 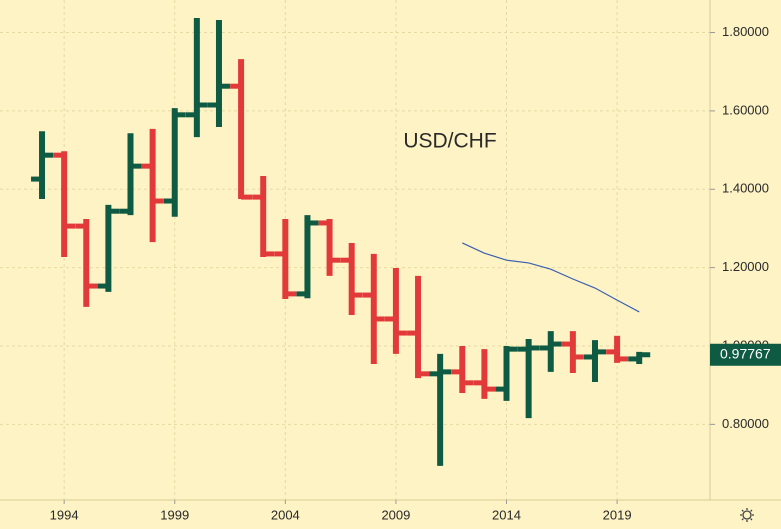 What do you see at coordinates (64, 514) in the screenshot?
I see `x-tick-label: 1994` at bounding box center [64, 514].